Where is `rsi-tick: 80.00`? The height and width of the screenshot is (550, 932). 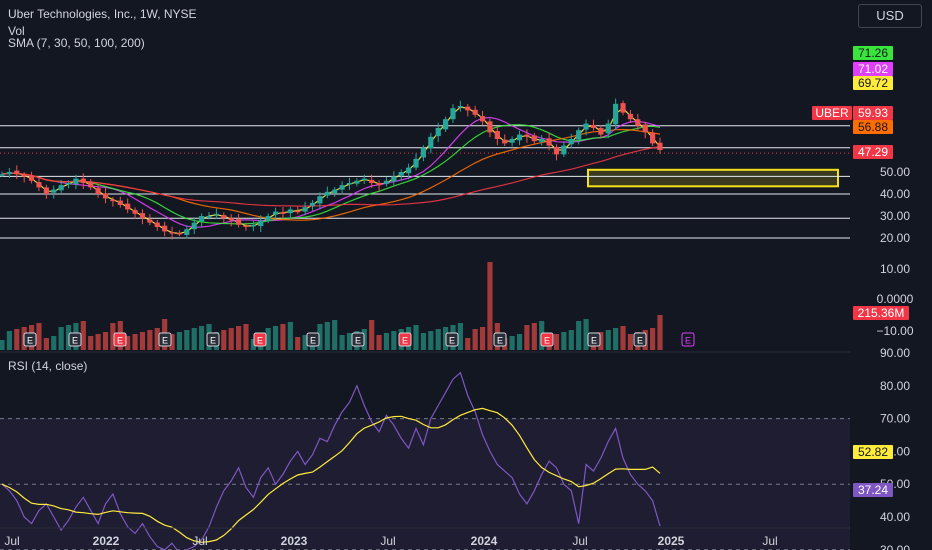
rsi-tick: 80.00 is located at coordinates (895, 386).